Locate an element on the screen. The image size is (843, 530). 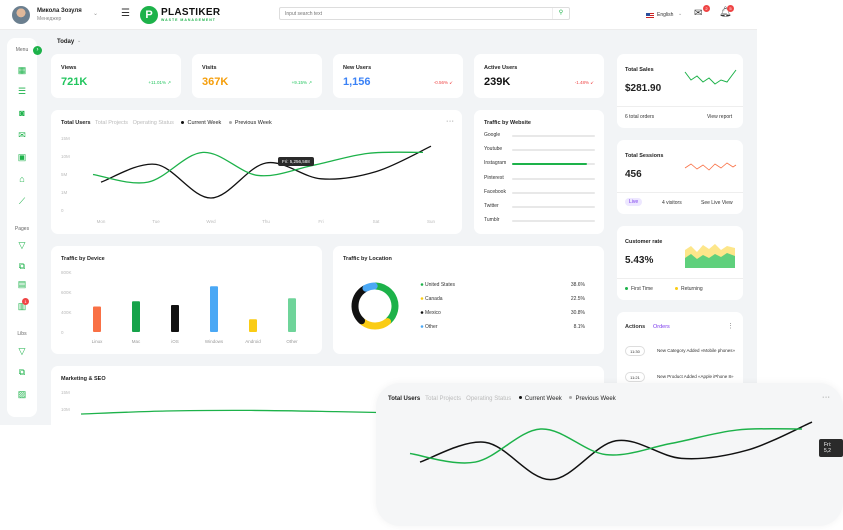
book-icon: ▤ is located at coordinates (22, 284).